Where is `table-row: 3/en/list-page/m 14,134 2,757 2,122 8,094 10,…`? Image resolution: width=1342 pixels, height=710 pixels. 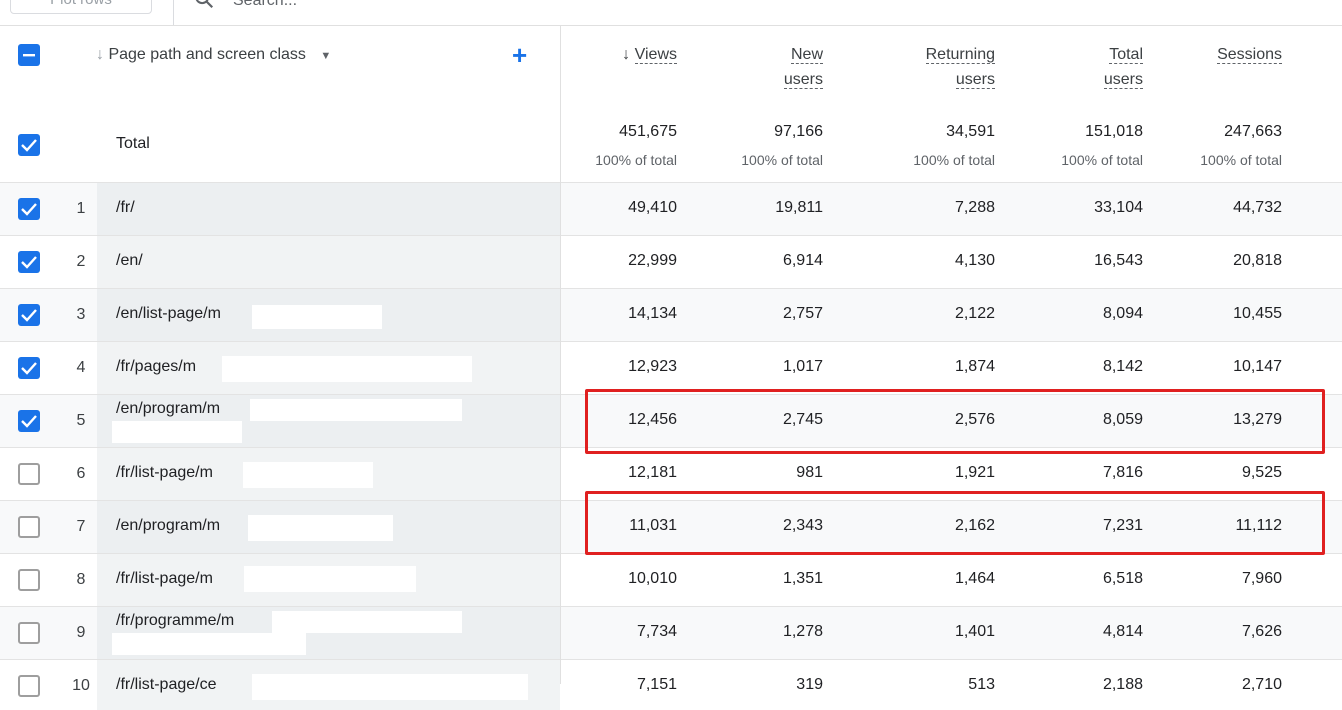 table-row: 3/en/list-page/m 14,134 2,757 2,122 8,094 10,… is located at coordinates (671, 315).